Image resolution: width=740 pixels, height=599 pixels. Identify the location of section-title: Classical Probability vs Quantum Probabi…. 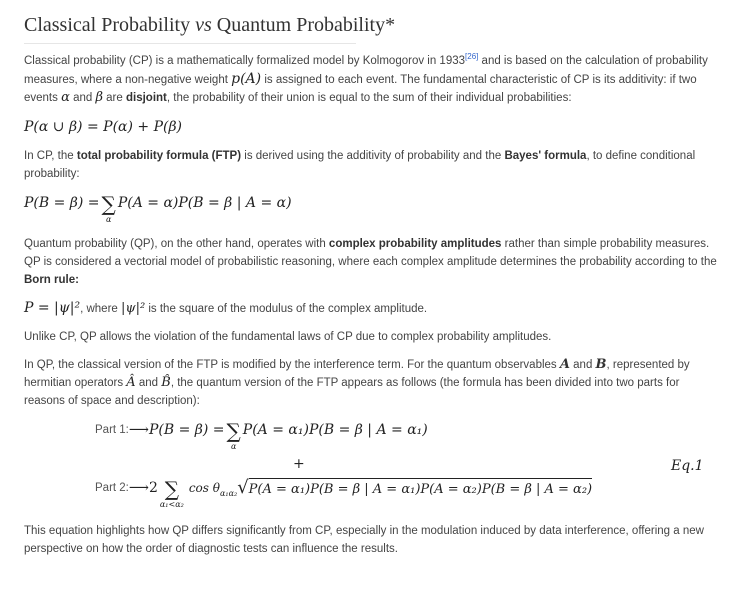
(210, 25).